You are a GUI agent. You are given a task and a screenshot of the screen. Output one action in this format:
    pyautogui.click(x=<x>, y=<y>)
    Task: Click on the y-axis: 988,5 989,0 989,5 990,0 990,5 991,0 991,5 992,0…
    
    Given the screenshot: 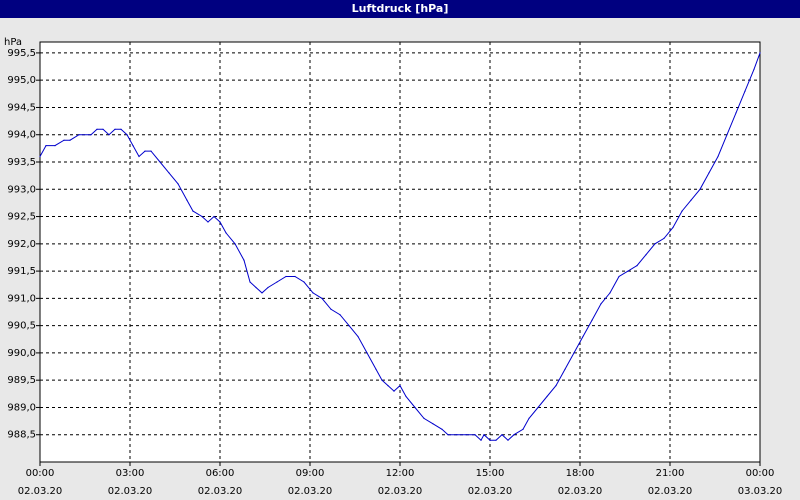 What is the action you would take?
    pyautogui.click(x=23, y=244)
    